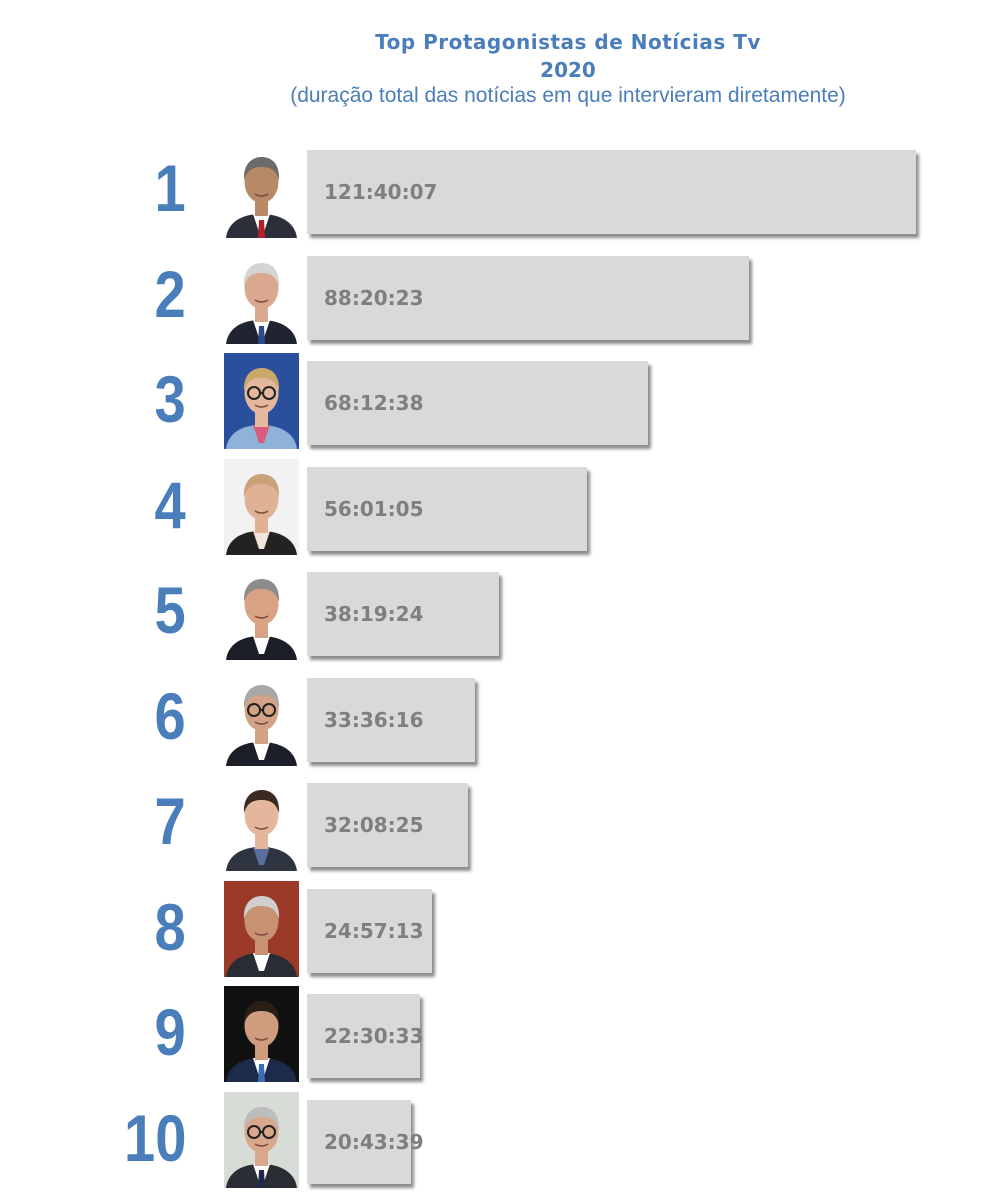  I want to click on duration-label: 20:43:39, so click(374, 1141).